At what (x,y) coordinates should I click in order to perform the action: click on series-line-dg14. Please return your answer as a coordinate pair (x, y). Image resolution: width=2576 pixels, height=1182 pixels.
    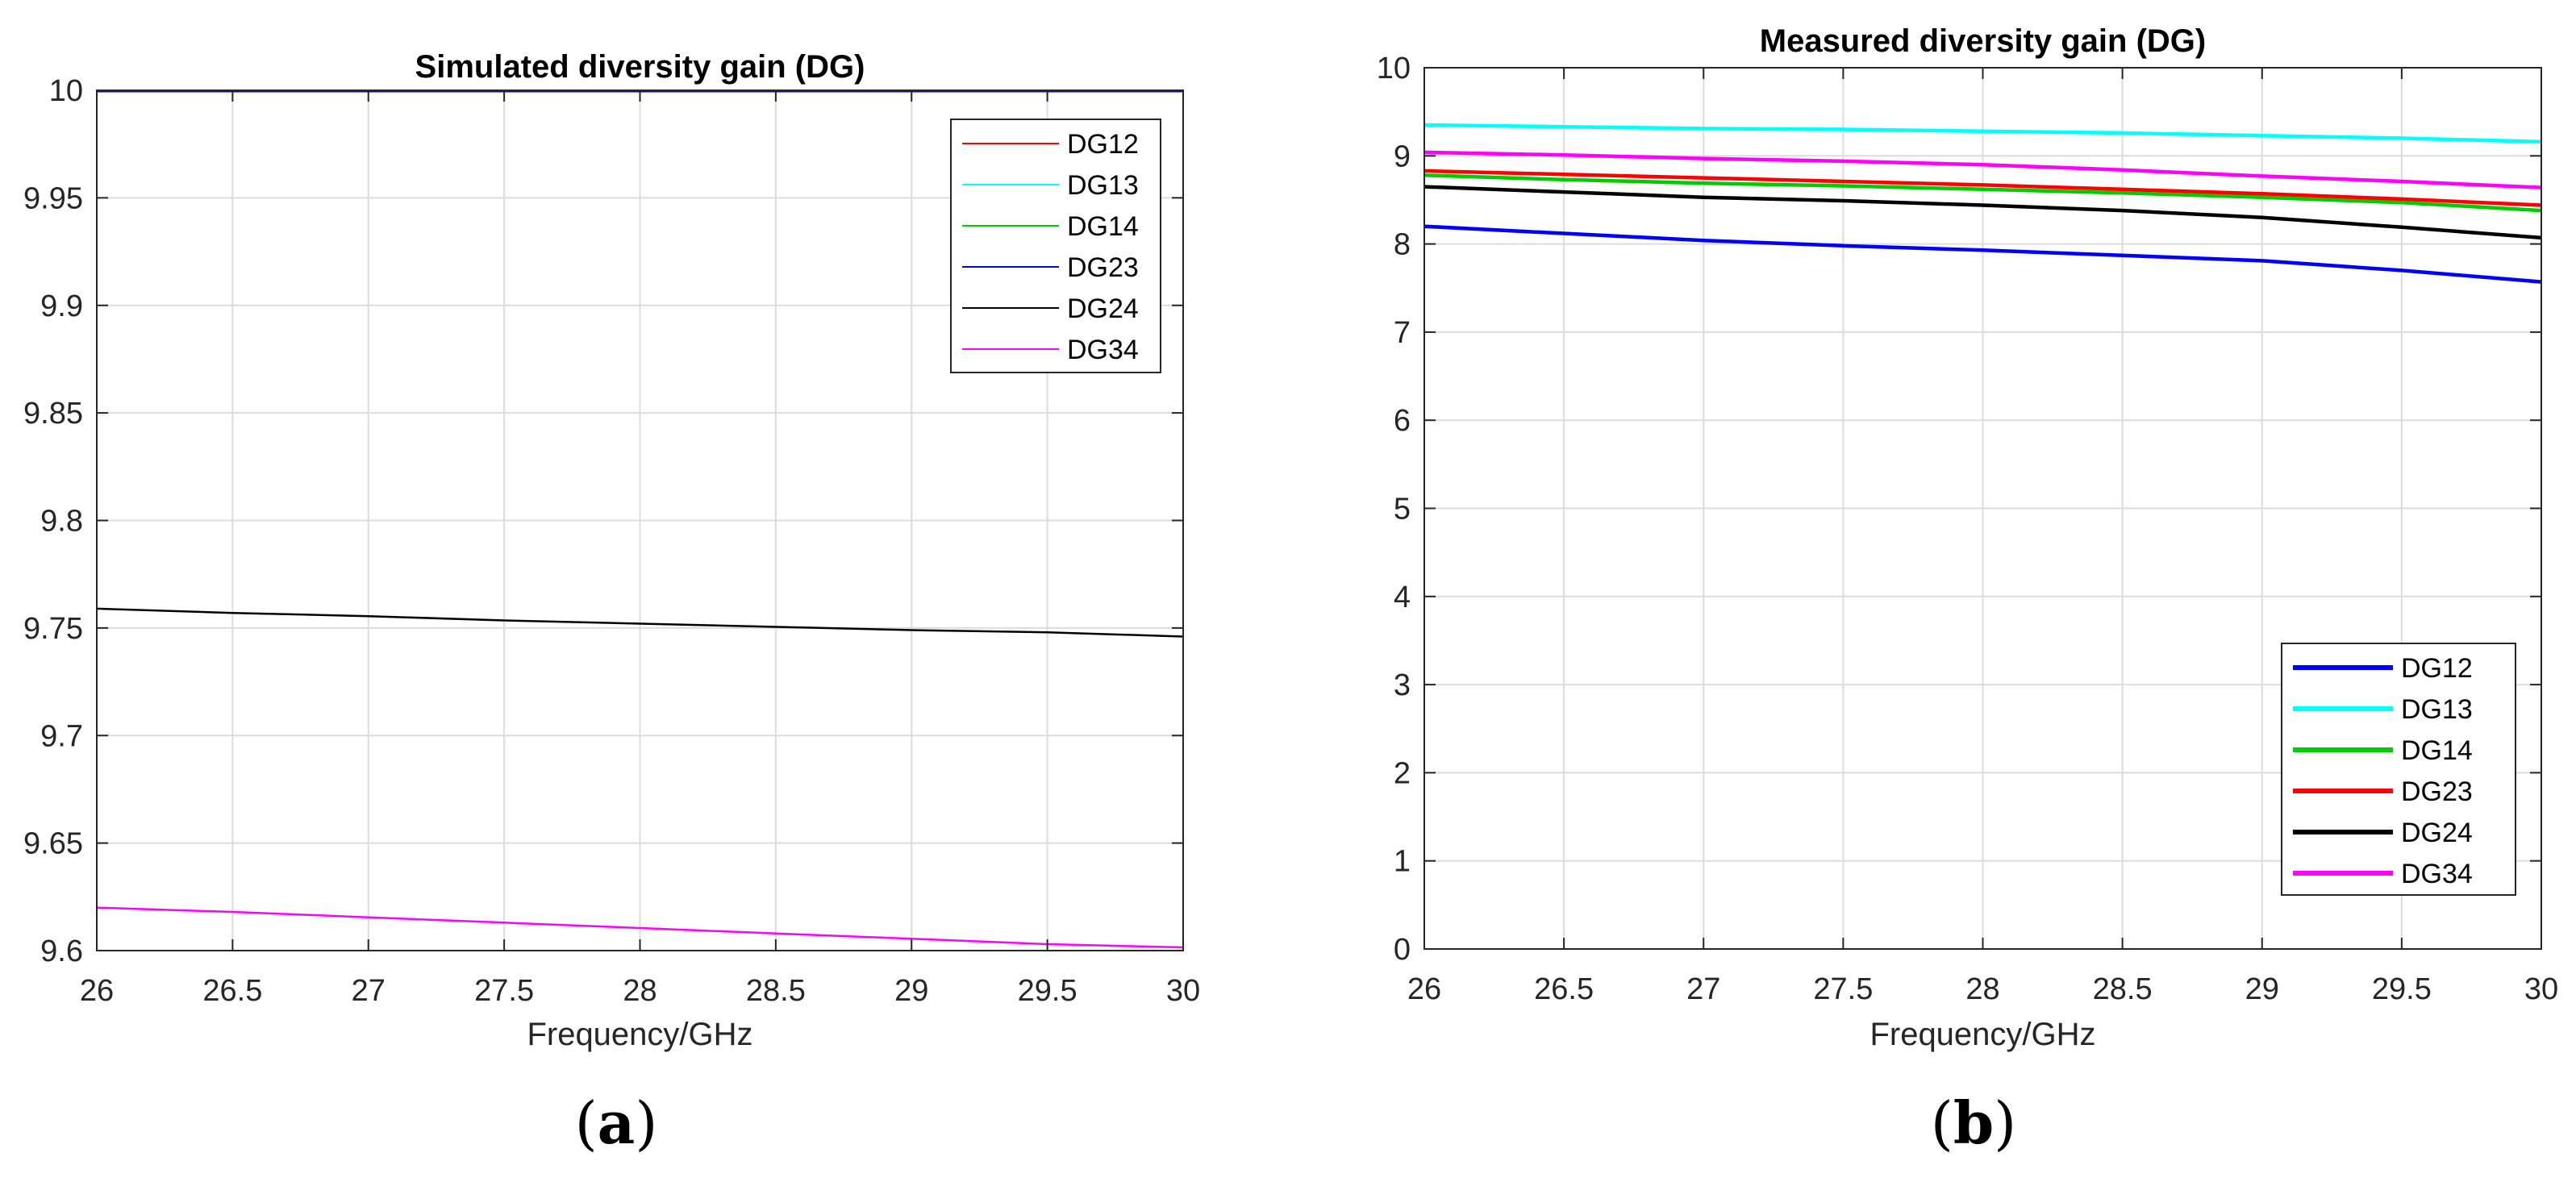
    Looking at the image, I should click on (1982, 193).